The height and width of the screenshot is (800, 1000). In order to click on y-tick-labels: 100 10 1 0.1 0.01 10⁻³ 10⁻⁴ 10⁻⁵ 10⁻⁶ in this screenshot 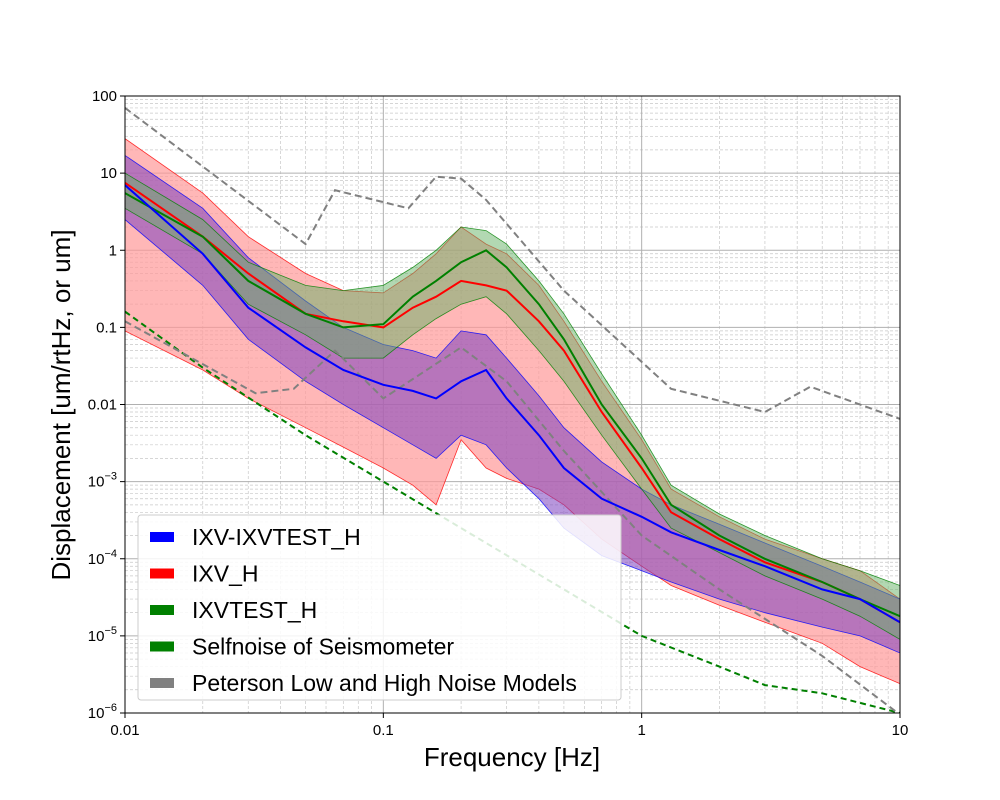, I will do `click(102, 405)`.